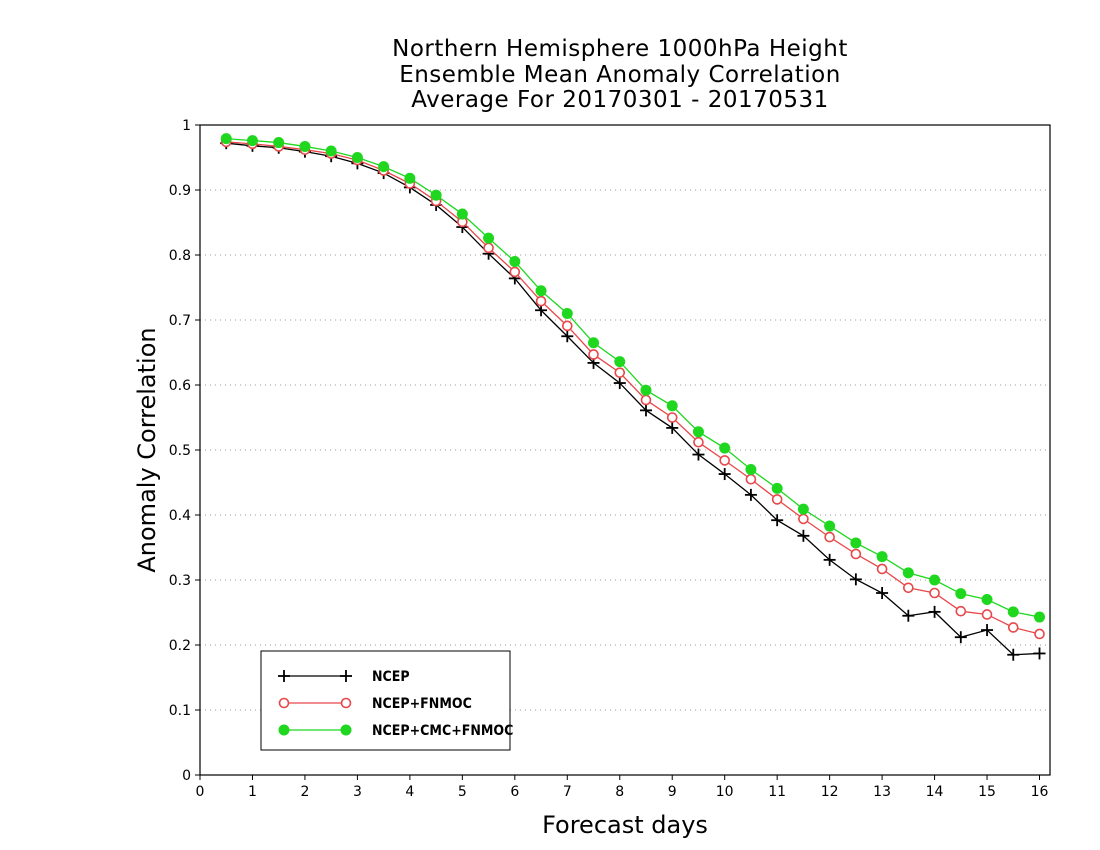 This screenshot has width=1100, height=850. What do you see at coordinates (514, 792) in the screenshot?
I see `x-tick-label-6: 6` at bounding box center [514, 792].